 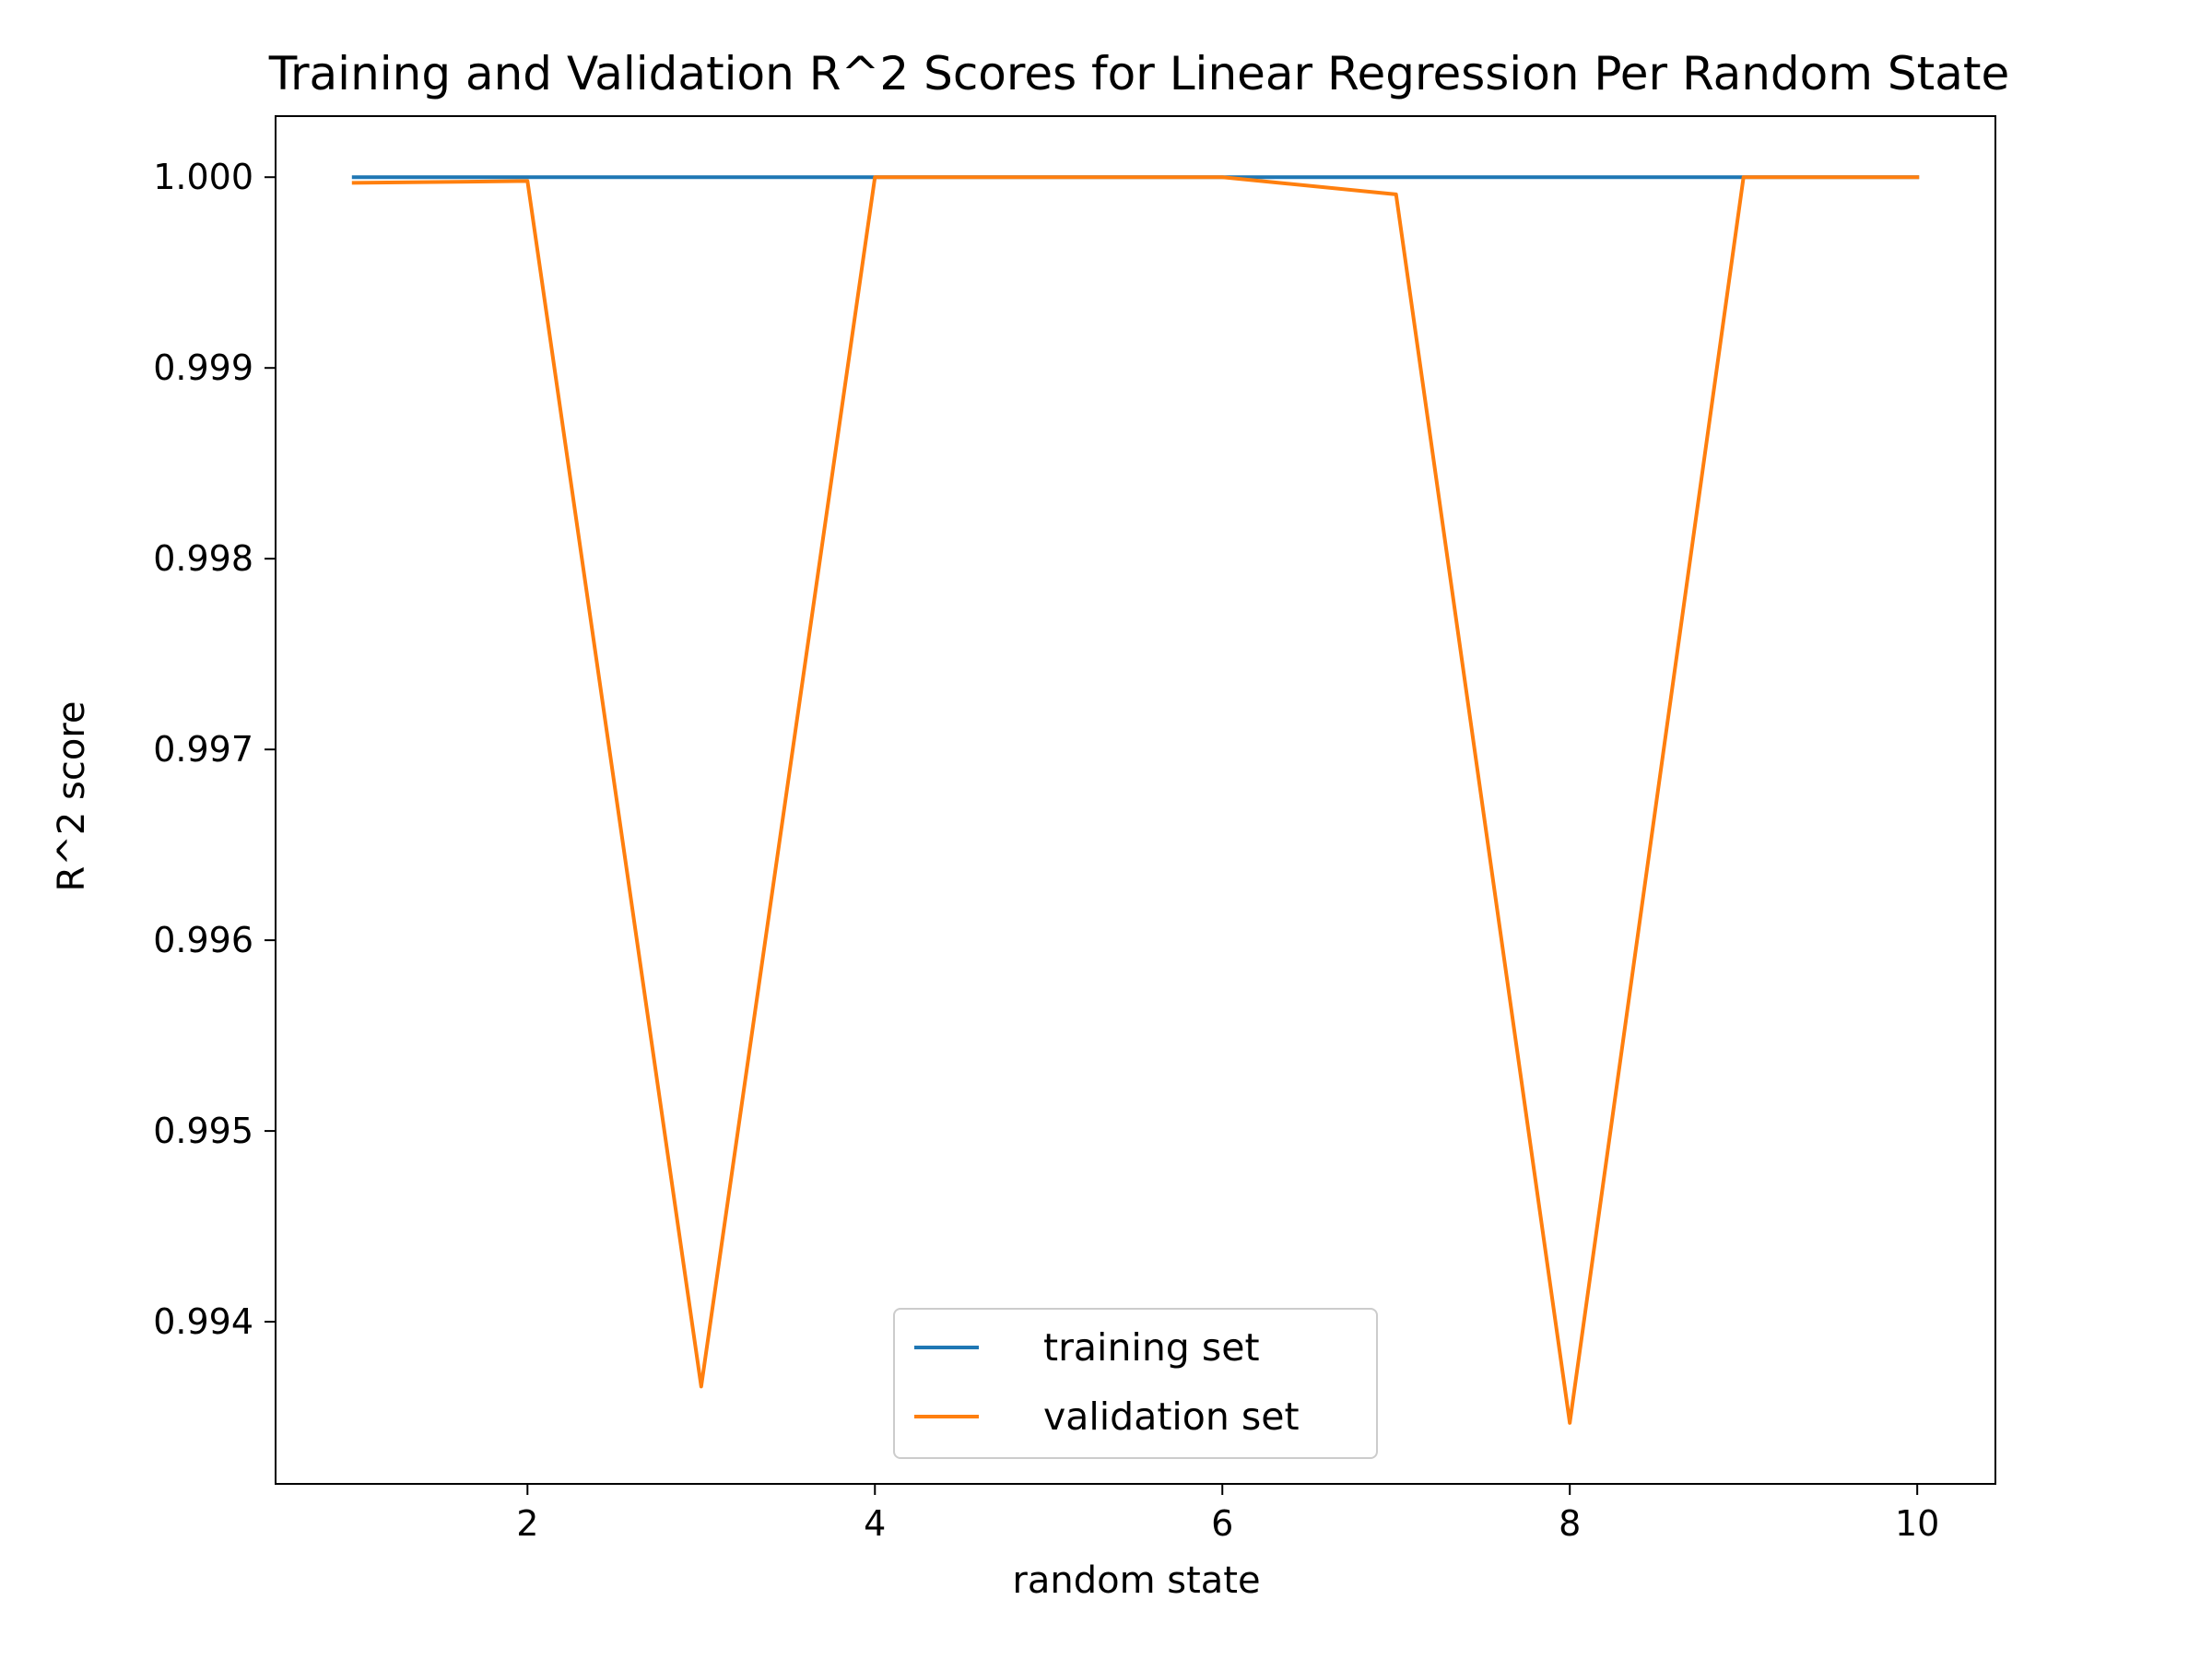 I want to click on y-tick-label: 0.995, so click(x=203, y=1131).